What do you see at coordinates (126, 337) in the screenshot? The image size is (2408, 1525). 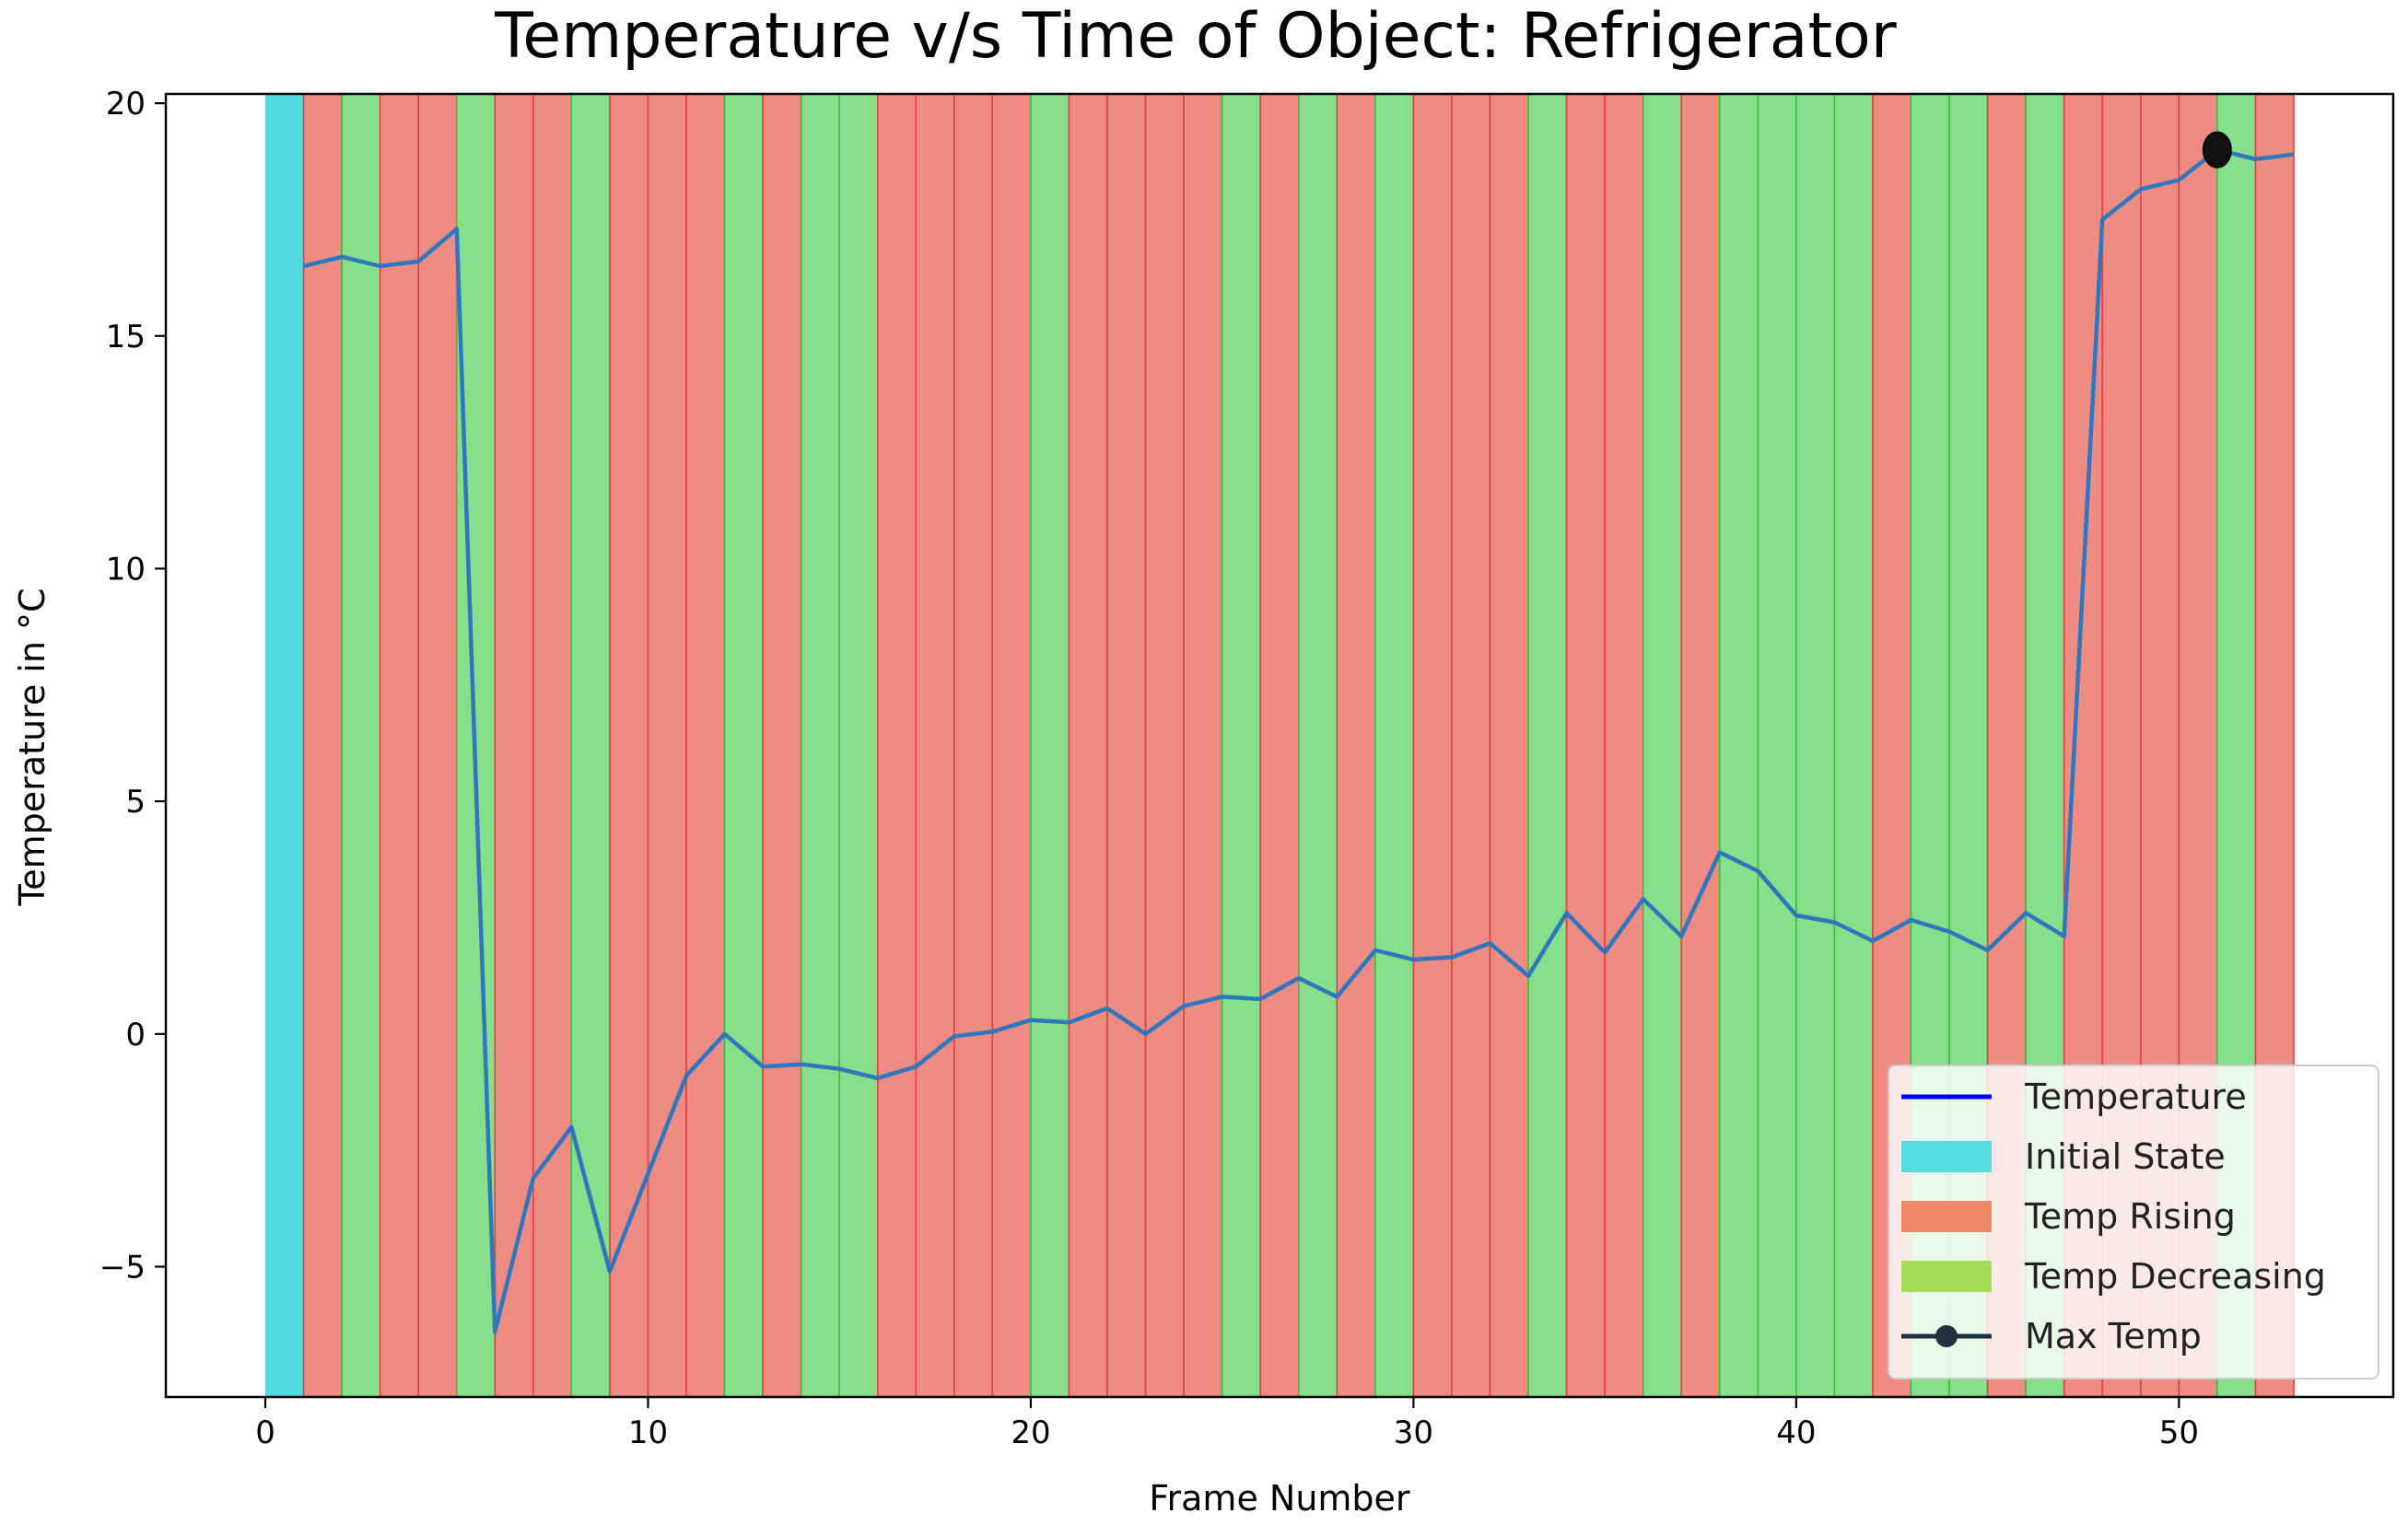 I see `y-tick-label: 15` at bounding box center [126, 337].